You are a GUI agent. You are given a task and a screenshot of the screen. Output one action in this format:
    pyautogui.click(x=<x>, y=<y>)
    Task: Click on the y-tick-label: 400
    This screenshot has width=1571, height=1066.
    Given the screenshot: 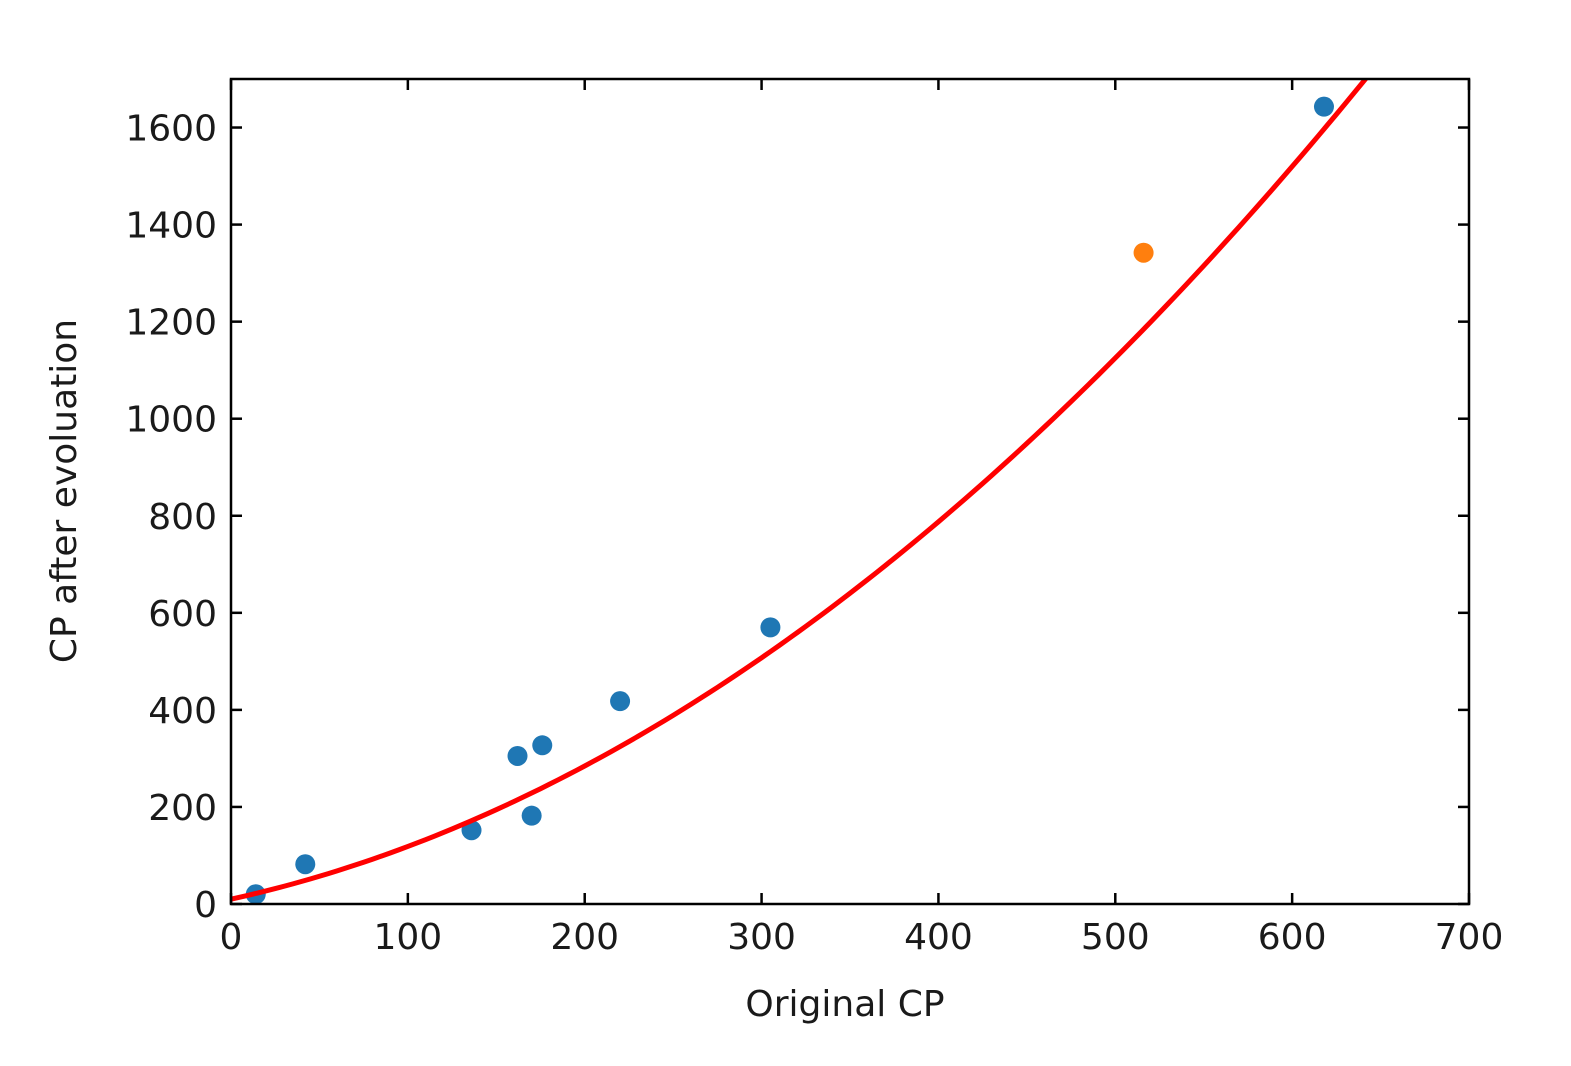 What is the action you would take?
    pyautogui.click(x=182, y=711)
    